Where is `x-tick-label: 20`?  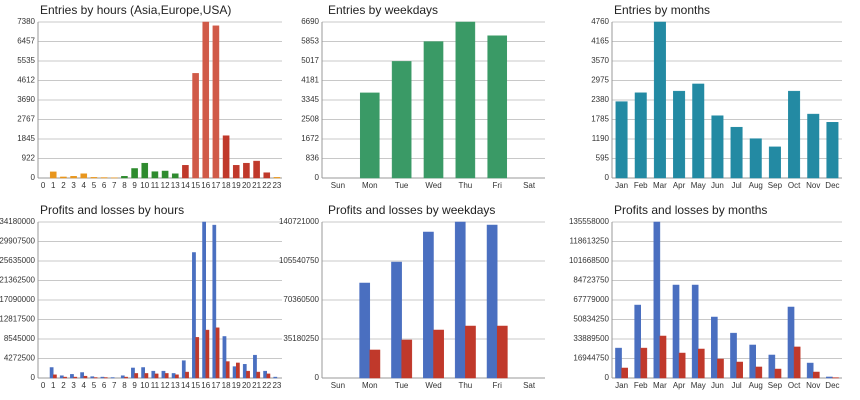 x-tick-label: 20 is located at coordinates (246, 185).